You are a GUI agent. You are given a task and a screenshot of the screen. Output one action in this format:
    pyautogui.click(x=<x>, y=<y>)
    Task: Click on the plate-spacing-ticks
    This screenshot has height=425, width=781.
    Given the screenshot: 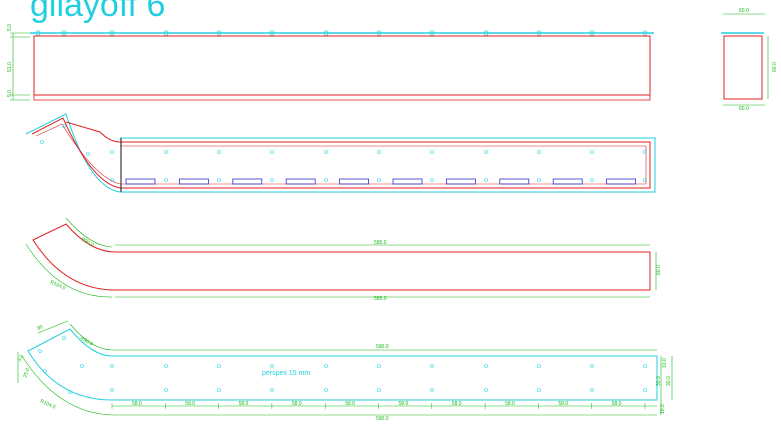 What is the action you would take?
    pyautogui.click(x=378, y=406)
    